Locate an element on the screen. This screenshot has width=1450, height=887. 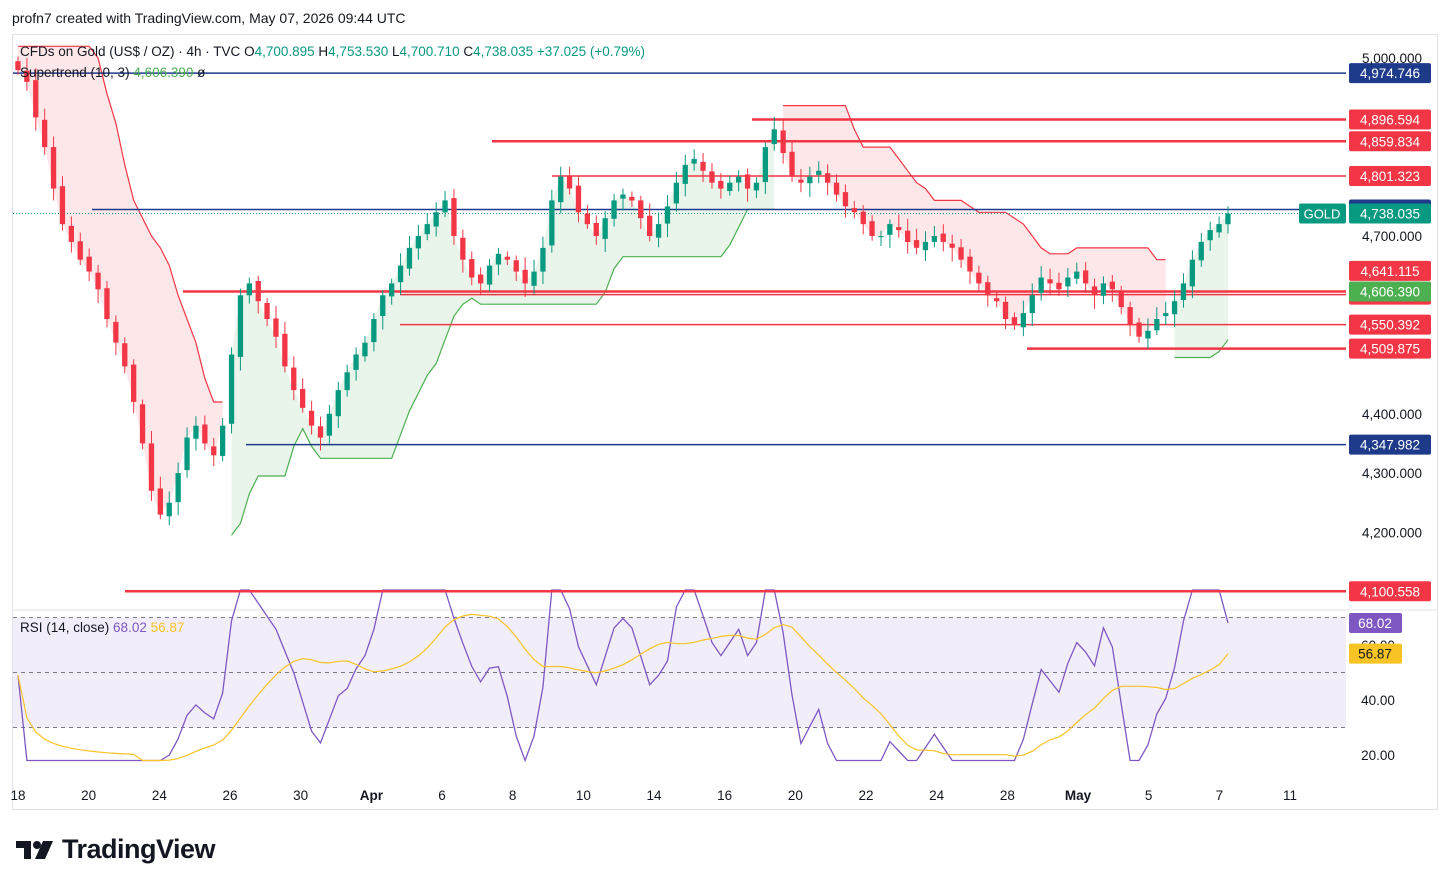
time-tick: 14 is located at coordinates (654, 795).